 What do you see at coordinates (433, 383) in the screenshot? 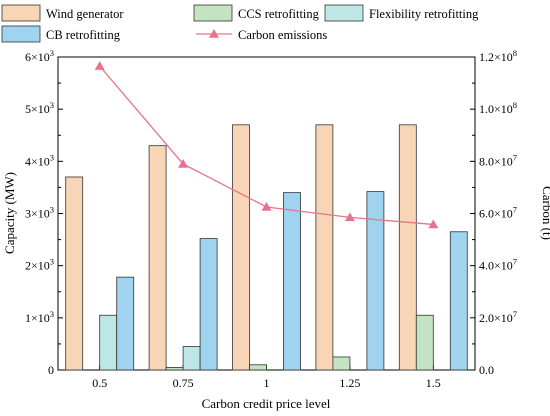
I see `x-tick-label: 1.5` at bounding box center [433, 383].